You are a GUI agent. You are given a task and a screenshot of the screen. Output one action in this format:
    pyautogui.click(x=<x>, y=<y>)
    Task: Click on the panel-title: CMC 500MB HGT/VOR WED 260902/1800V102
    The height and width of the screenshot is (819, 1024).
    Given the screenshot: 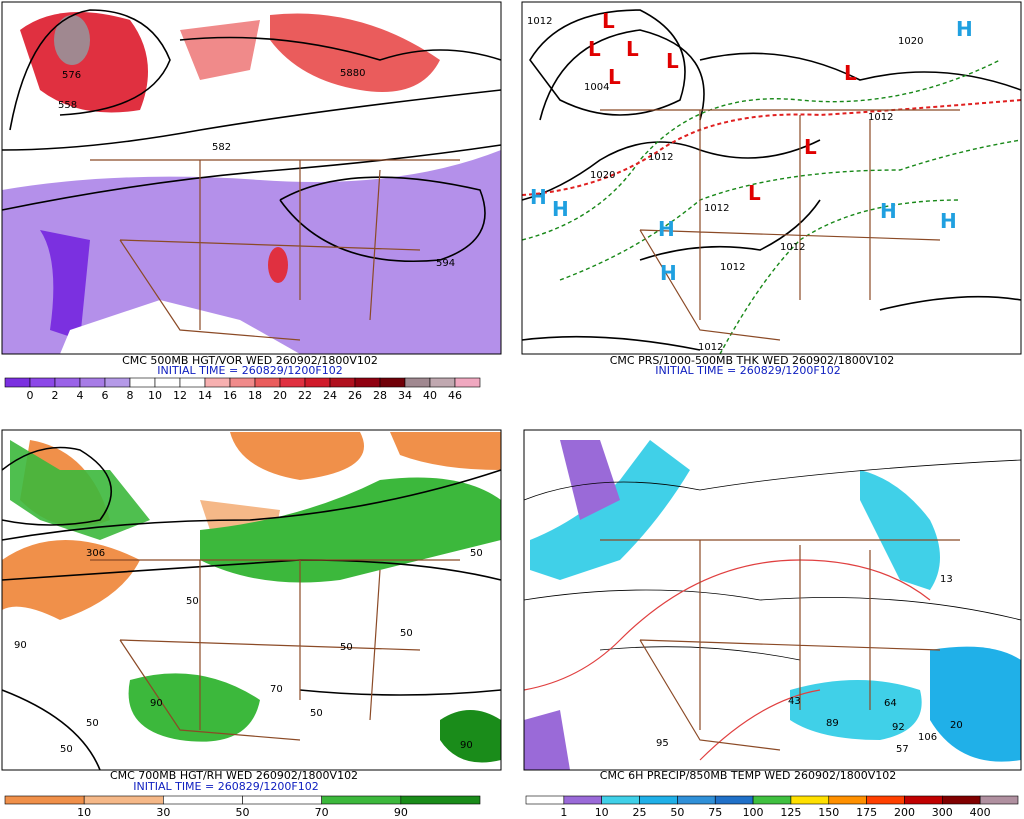 What is the action you would take?
    pyautogui.click(x=250, y=360)
    